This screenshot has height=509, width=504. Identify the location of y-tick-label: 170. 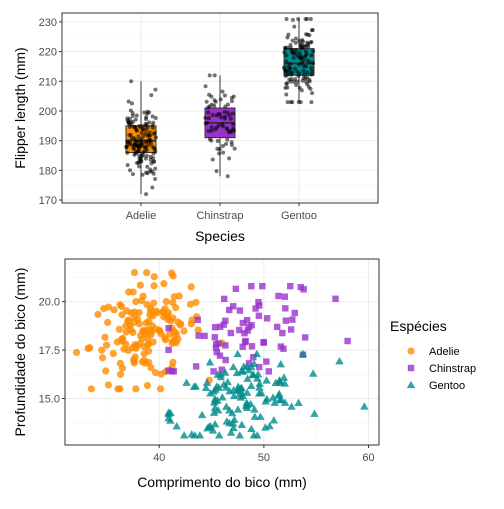
(48, 201).